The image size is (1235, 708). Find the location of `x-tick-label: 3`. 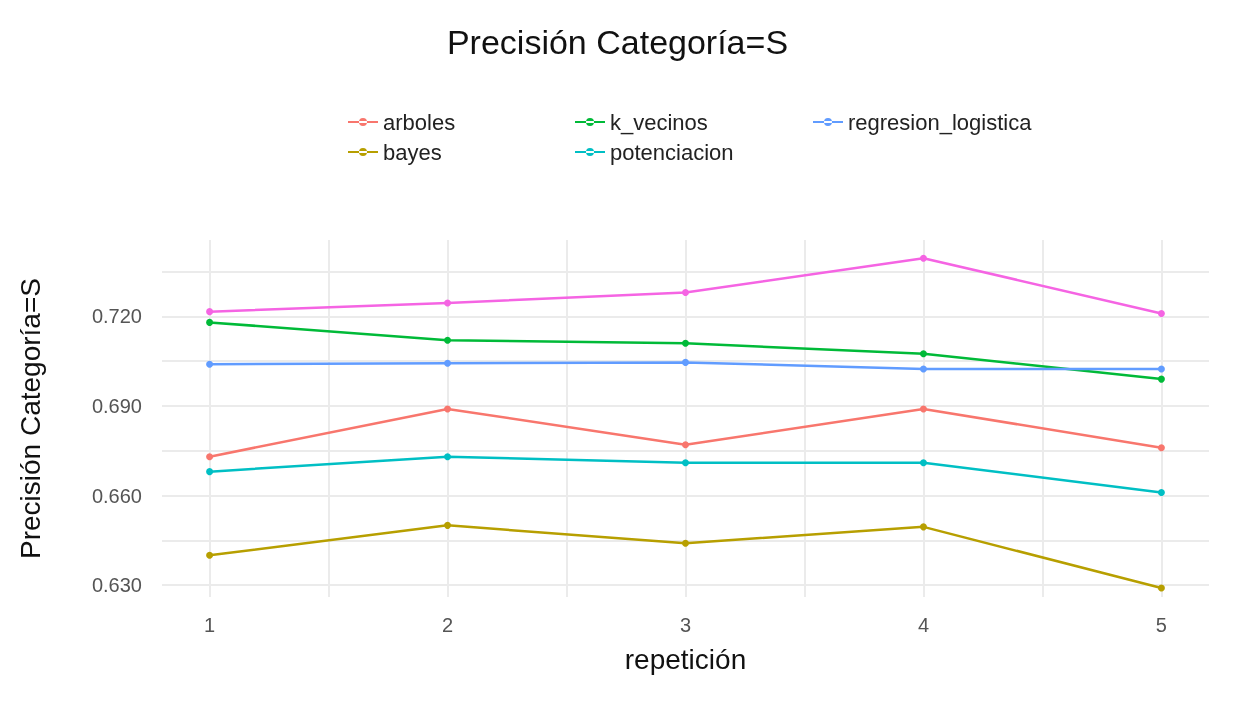

x-tick-label: 3 is located at coordinates (685, 625).